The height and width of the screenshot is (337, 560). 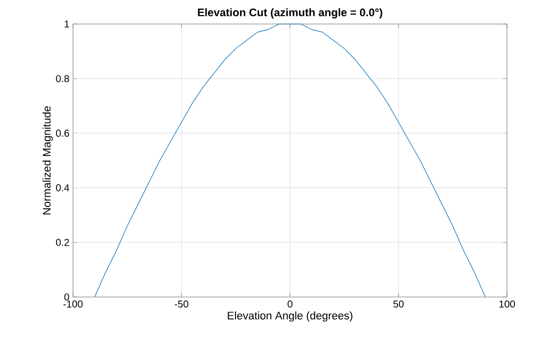 What do you see at coordinates (47, 160) in the screenshot?
I see `y-axis-title: Normalized Magnitude` at bounding box center [47, 160].